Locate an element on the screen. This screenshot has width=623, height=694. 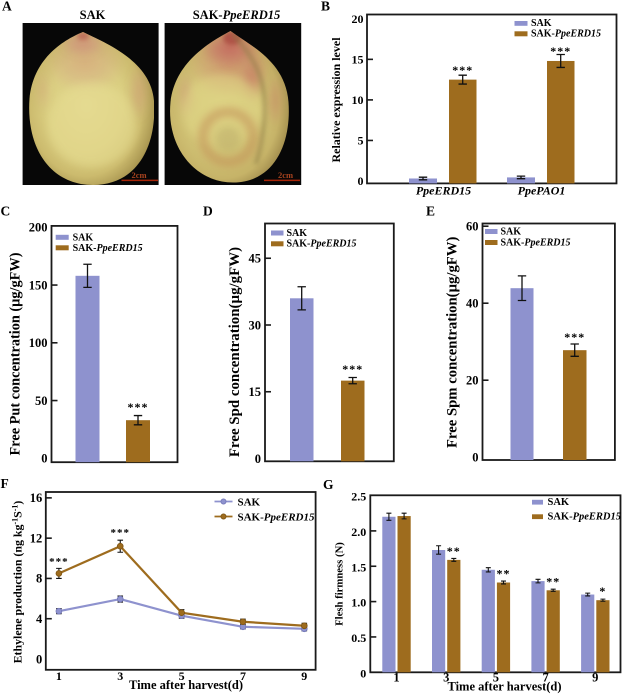
svg-text: Relative expression level is located at coordinates (336, 100).